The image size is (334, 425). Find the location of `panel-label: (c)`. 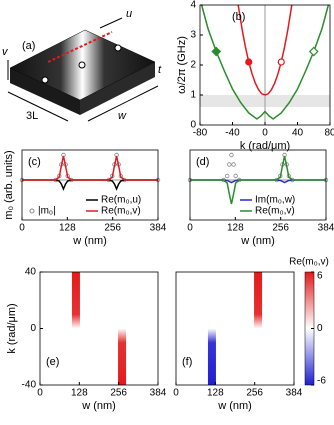

panel-label: (c) is located at coordinates (34, 162).